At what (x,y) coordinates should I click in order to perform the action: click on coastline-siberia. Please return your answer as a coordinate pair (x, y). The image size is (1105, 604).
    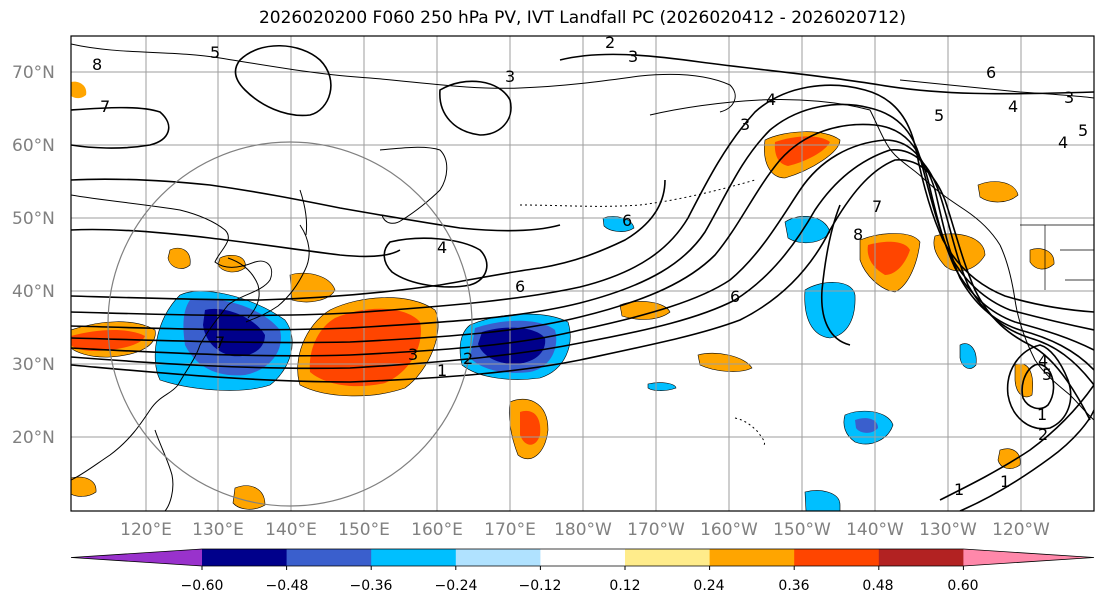
    Looking at the image, I should click on (403, 78).